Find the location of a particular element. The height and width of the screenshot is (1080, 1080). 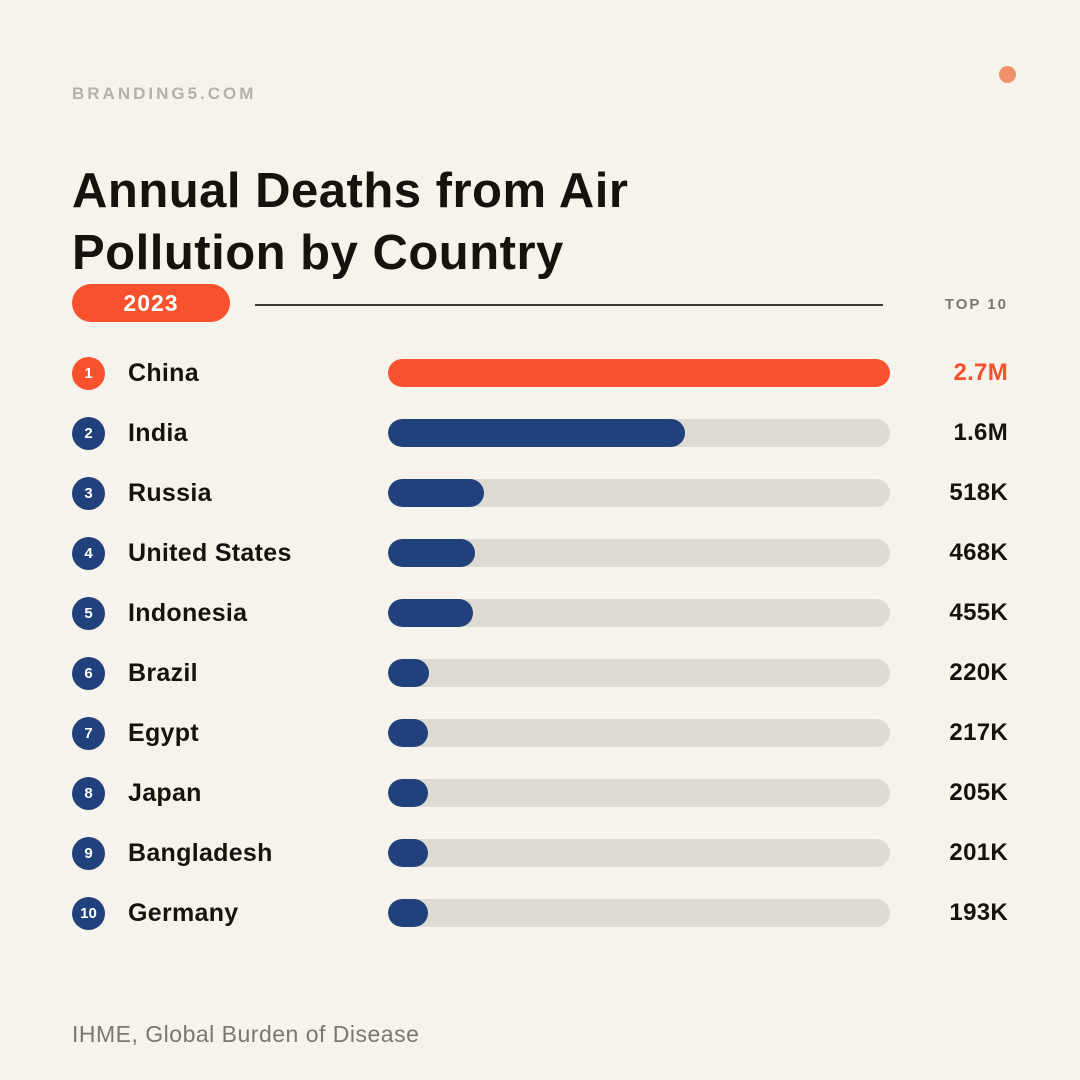

country-label: Bangladesh is located at coordinates (200, 852).